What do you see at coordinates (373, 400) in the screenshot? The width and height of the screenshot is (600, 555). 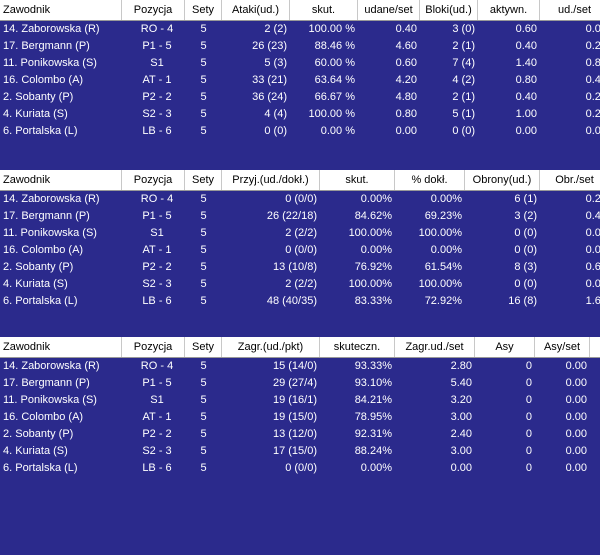 I see `cell: 84.21%` at bounding box center [373, 400].